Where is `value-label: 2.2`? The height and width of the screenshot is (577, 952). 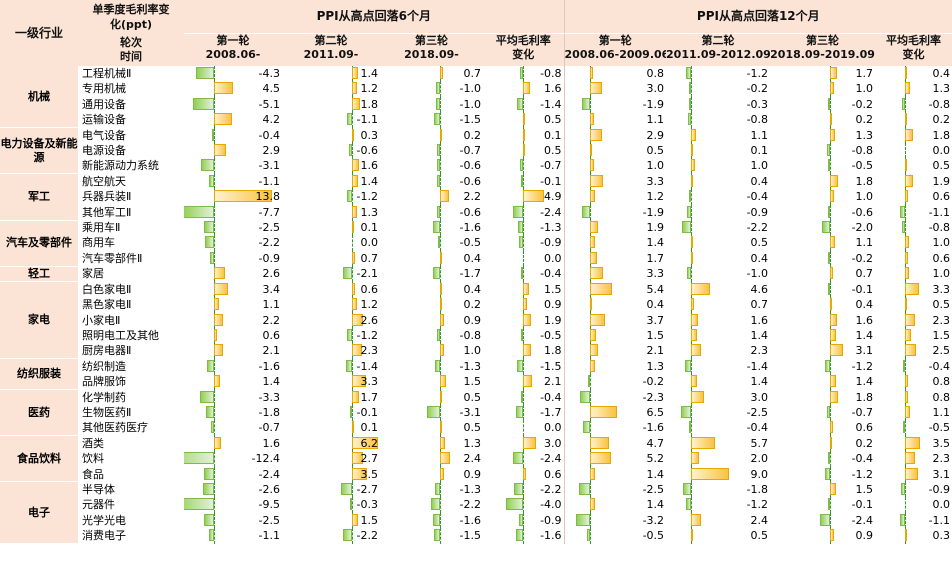 value-label: 2.2 is located at coordinates (271, 320).